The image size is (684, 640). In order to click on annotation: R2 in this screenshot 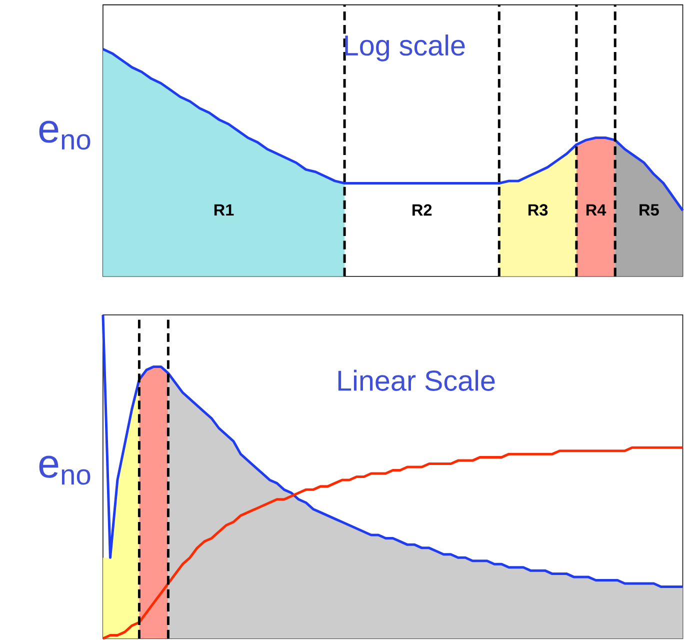, I will do `click(422, 210)`.